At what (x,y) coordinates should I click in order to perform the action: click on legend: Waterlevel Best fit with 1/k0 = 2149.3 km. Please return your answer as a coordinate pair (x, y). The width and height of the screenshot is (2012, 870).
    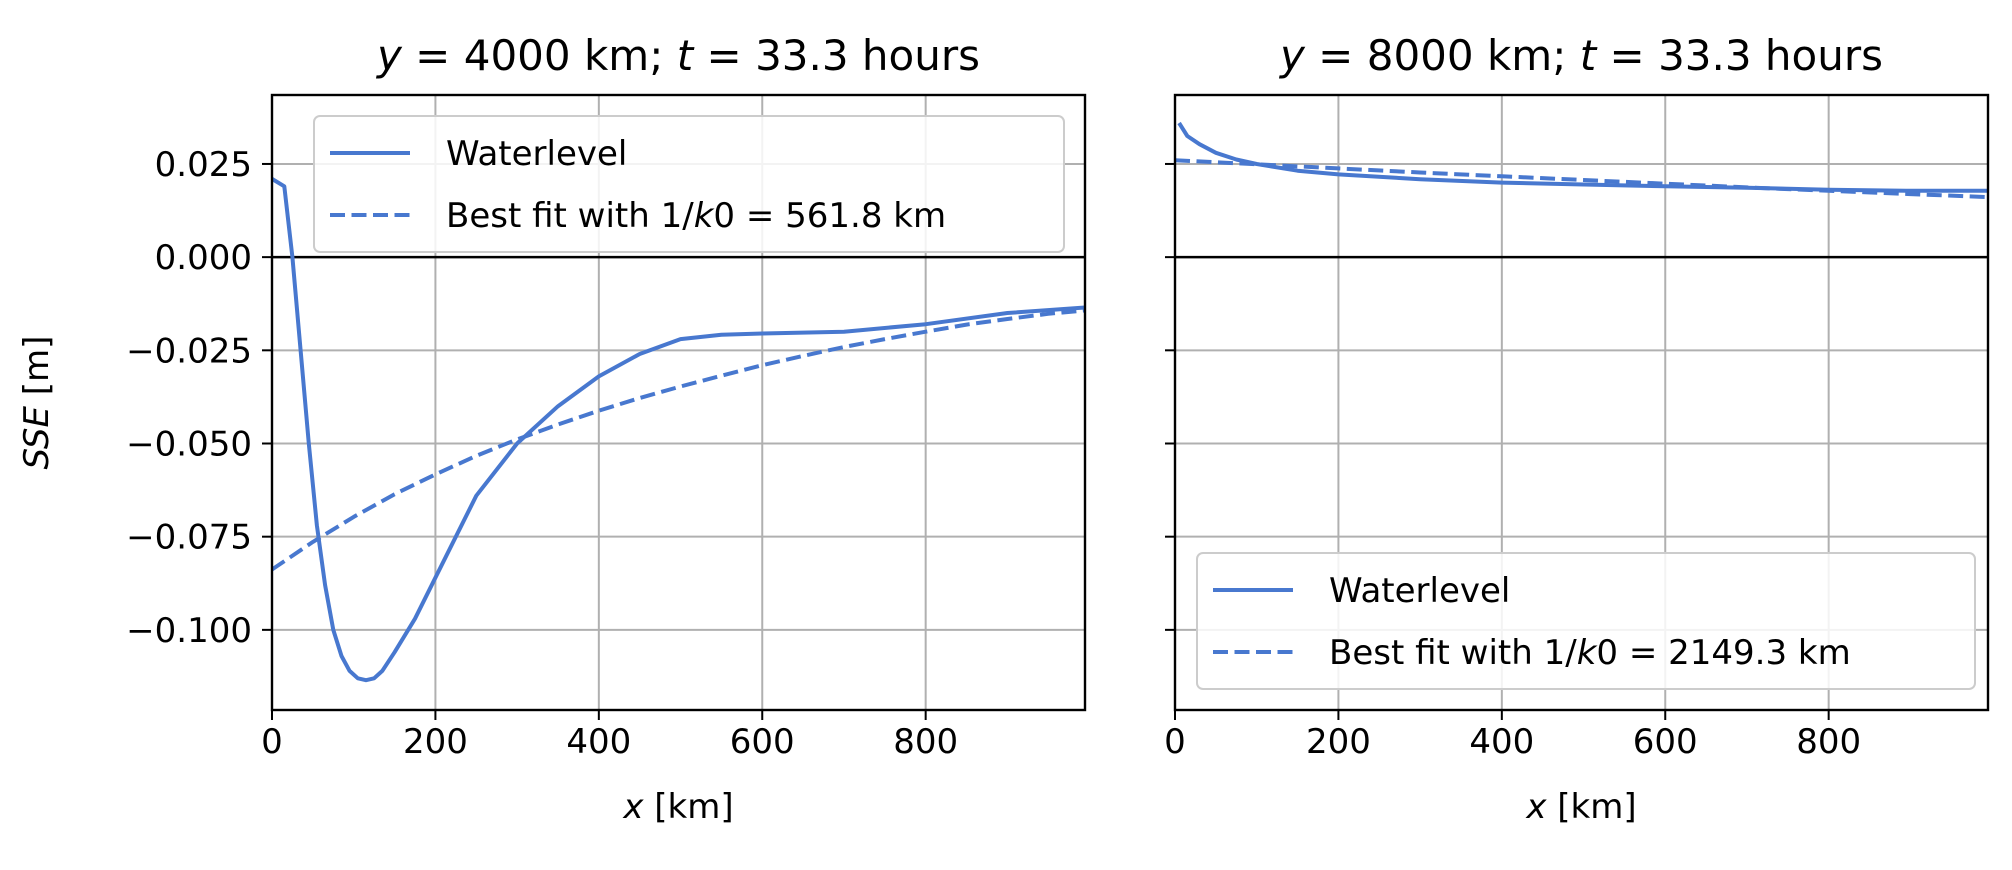
    Looking at the image, I should click on (1586, 621).